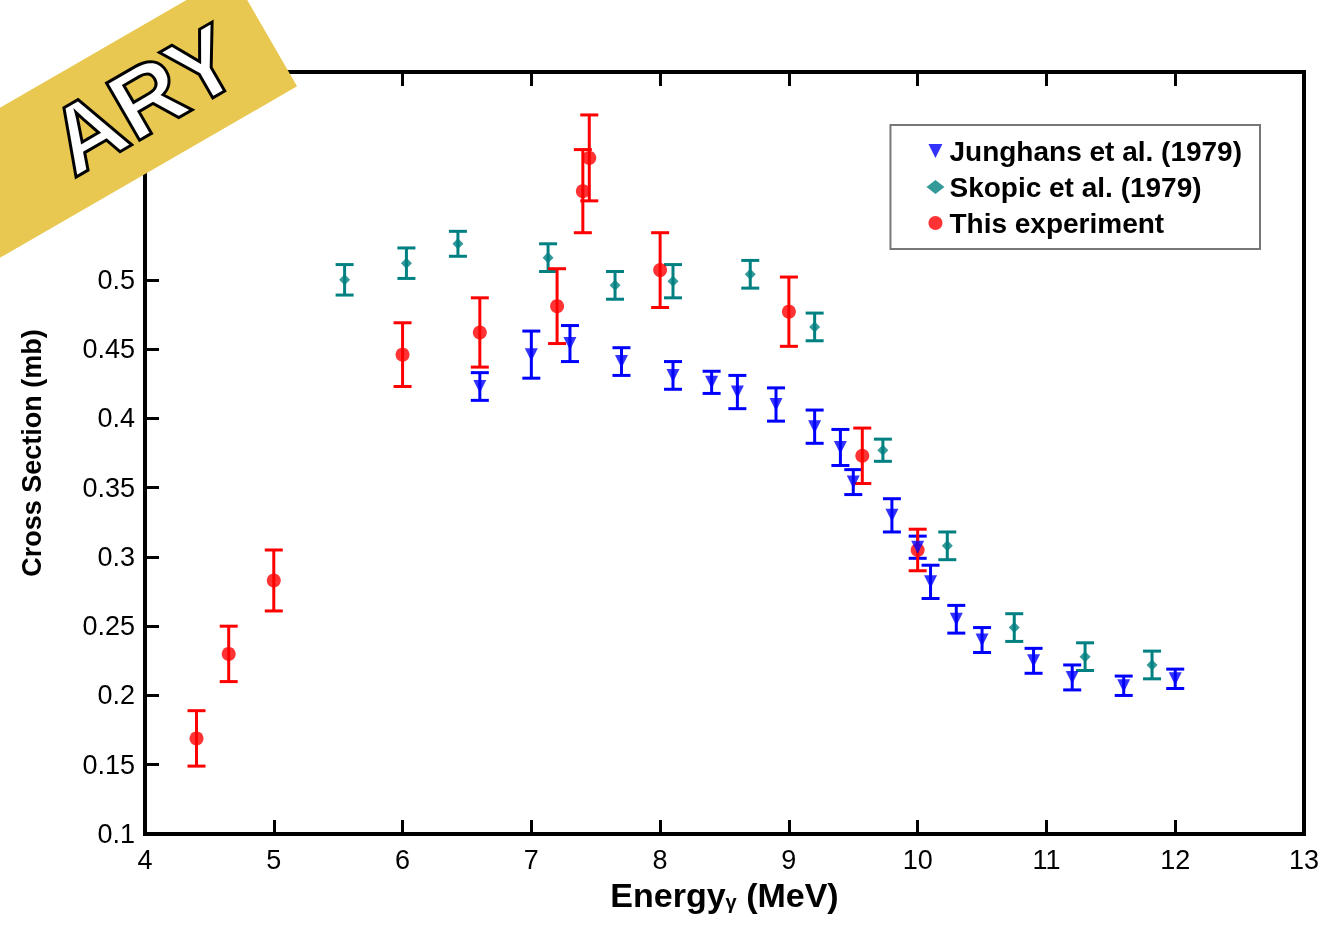 Image resolution: width=1332 pixels, height=940 pixels. Describe the element at coordinates (108, 487) in the screenshot. I see `y-tick-label: 0.35` at that location.